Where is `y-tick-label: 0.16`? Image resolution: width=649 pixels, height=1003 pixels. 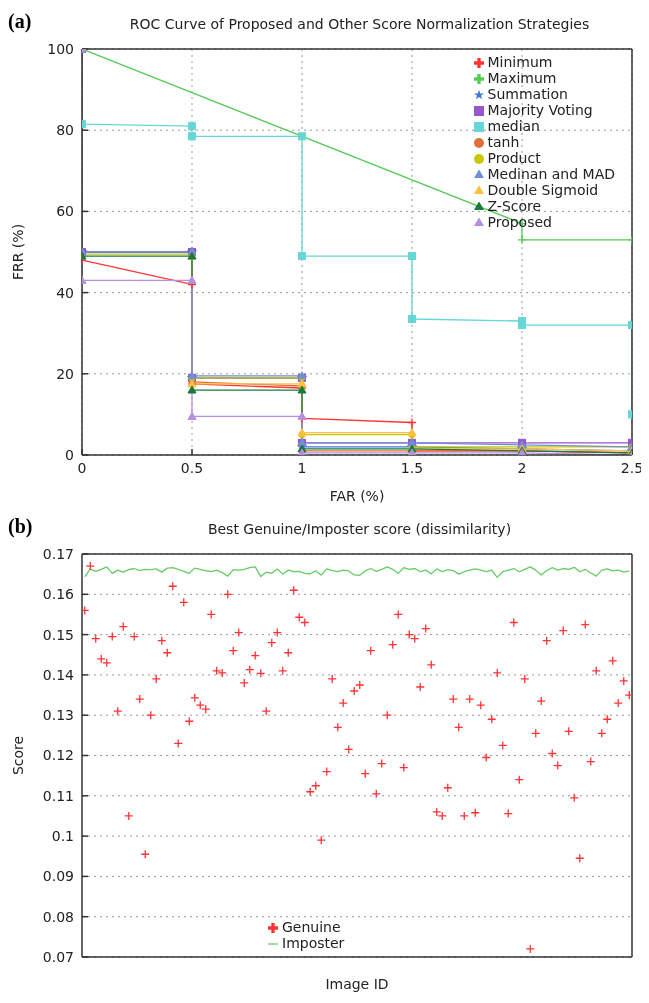 y-tick-label: 0.16 is located at coordinates (58, 594).